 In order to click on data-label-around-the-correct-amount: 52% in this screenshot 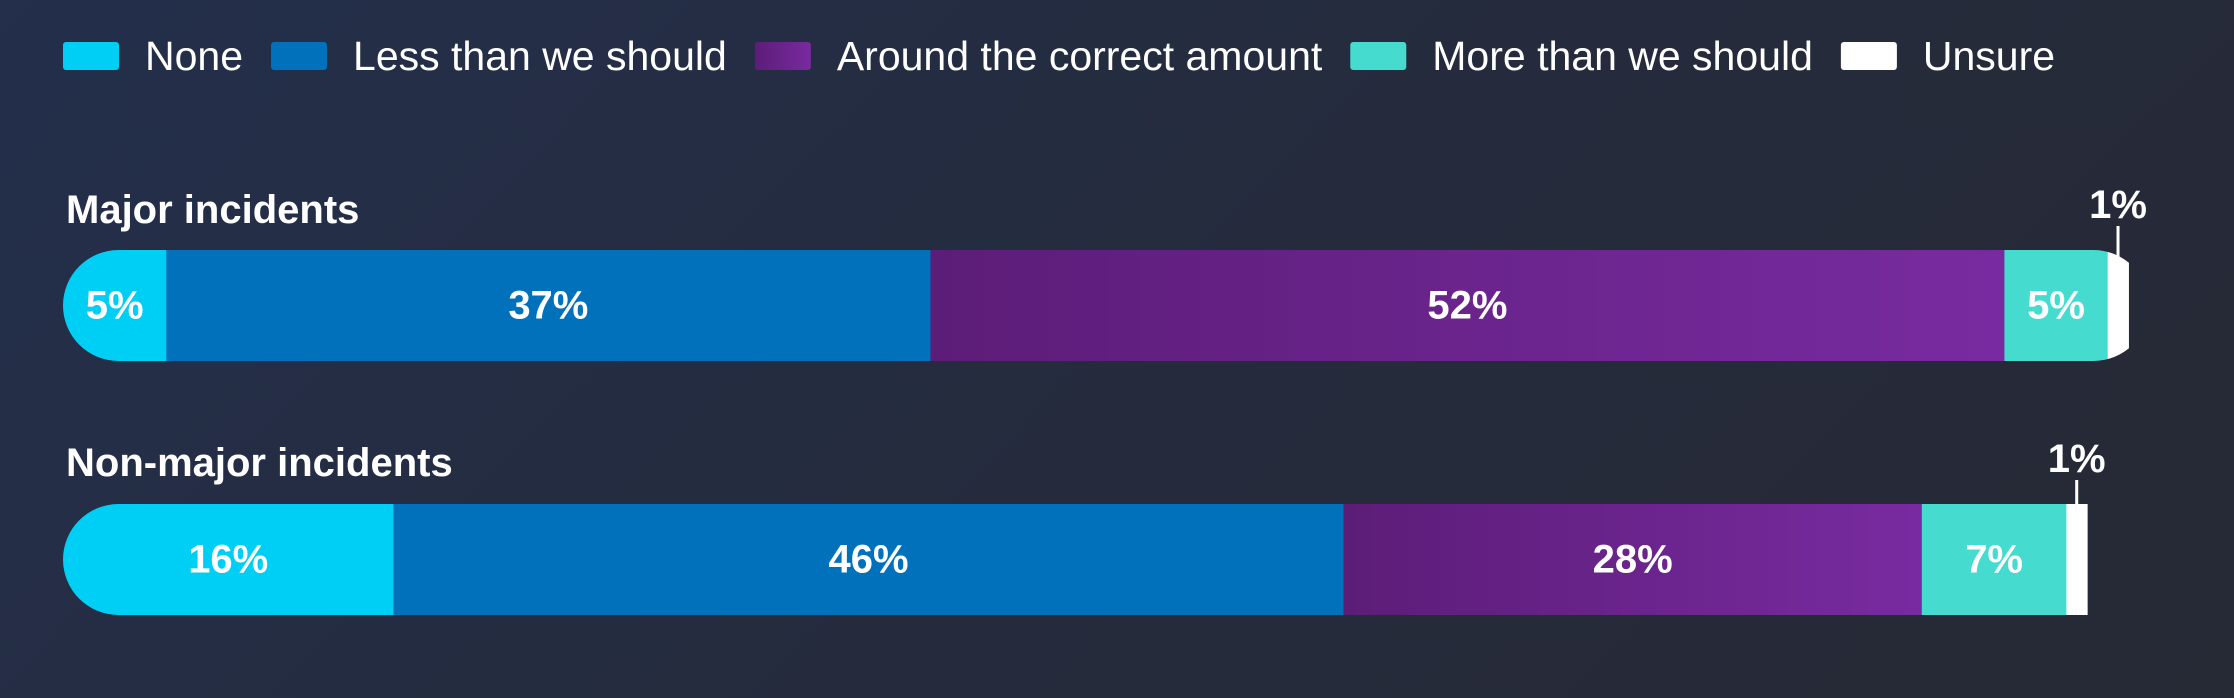, I will do `click(1467, 306)`.